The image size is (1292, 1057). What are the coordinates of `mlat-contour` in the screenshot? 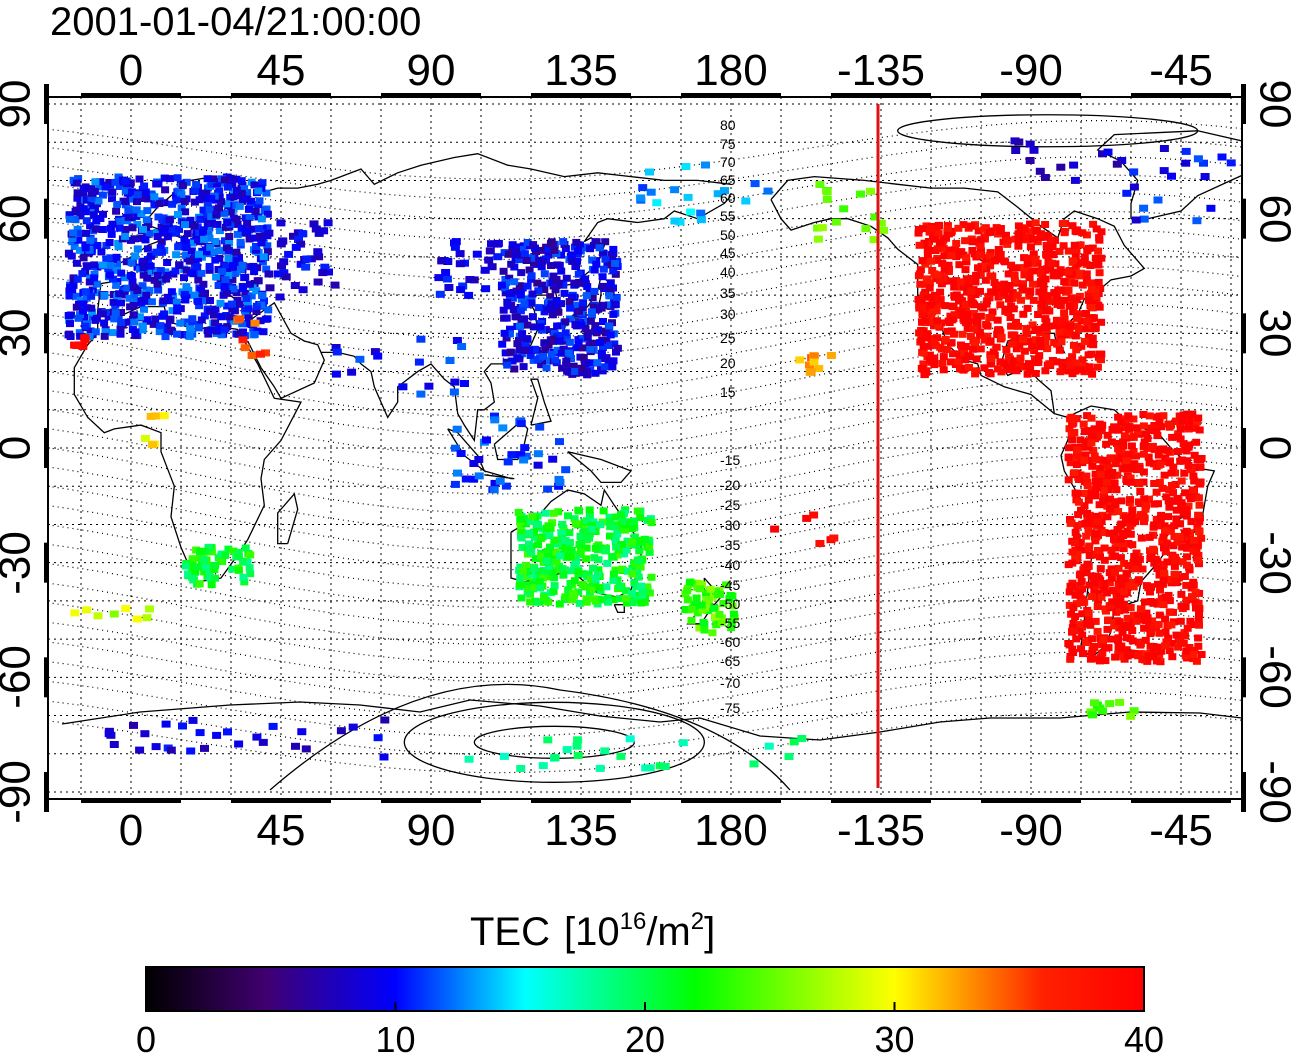 It's located at (645, 436).